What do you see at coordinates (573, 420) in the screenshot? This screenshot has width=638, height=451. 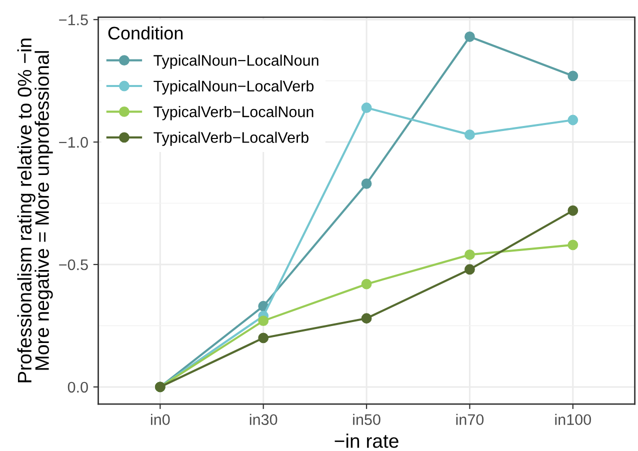 I see `x-tick-label: in100` at bounding box center [573, 420].